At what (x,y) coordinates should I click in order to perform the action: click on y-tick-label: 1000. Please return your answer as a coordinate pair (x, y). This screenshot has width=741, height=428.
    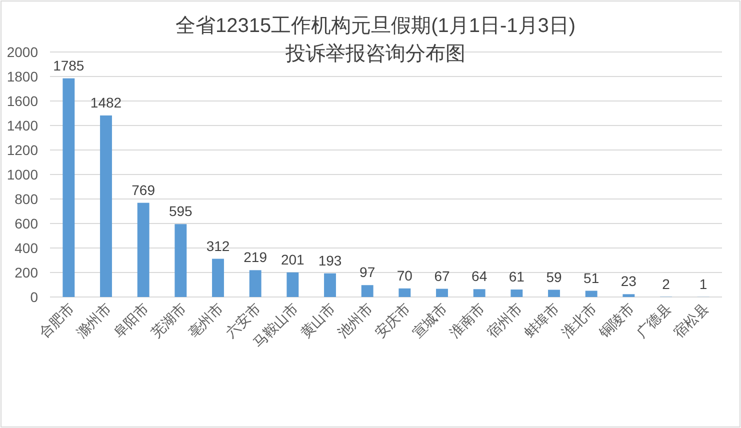
    Looking at the image, I should click on (22, 174).